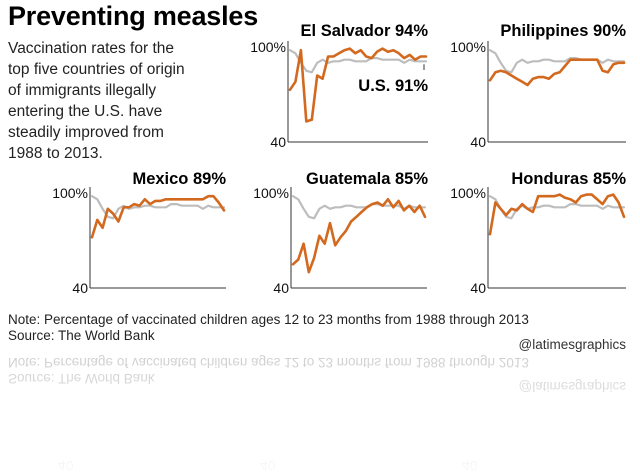  Describe the element at coordinates (158, 216) in the screenshot. I see `series-line-mexico` at that location.